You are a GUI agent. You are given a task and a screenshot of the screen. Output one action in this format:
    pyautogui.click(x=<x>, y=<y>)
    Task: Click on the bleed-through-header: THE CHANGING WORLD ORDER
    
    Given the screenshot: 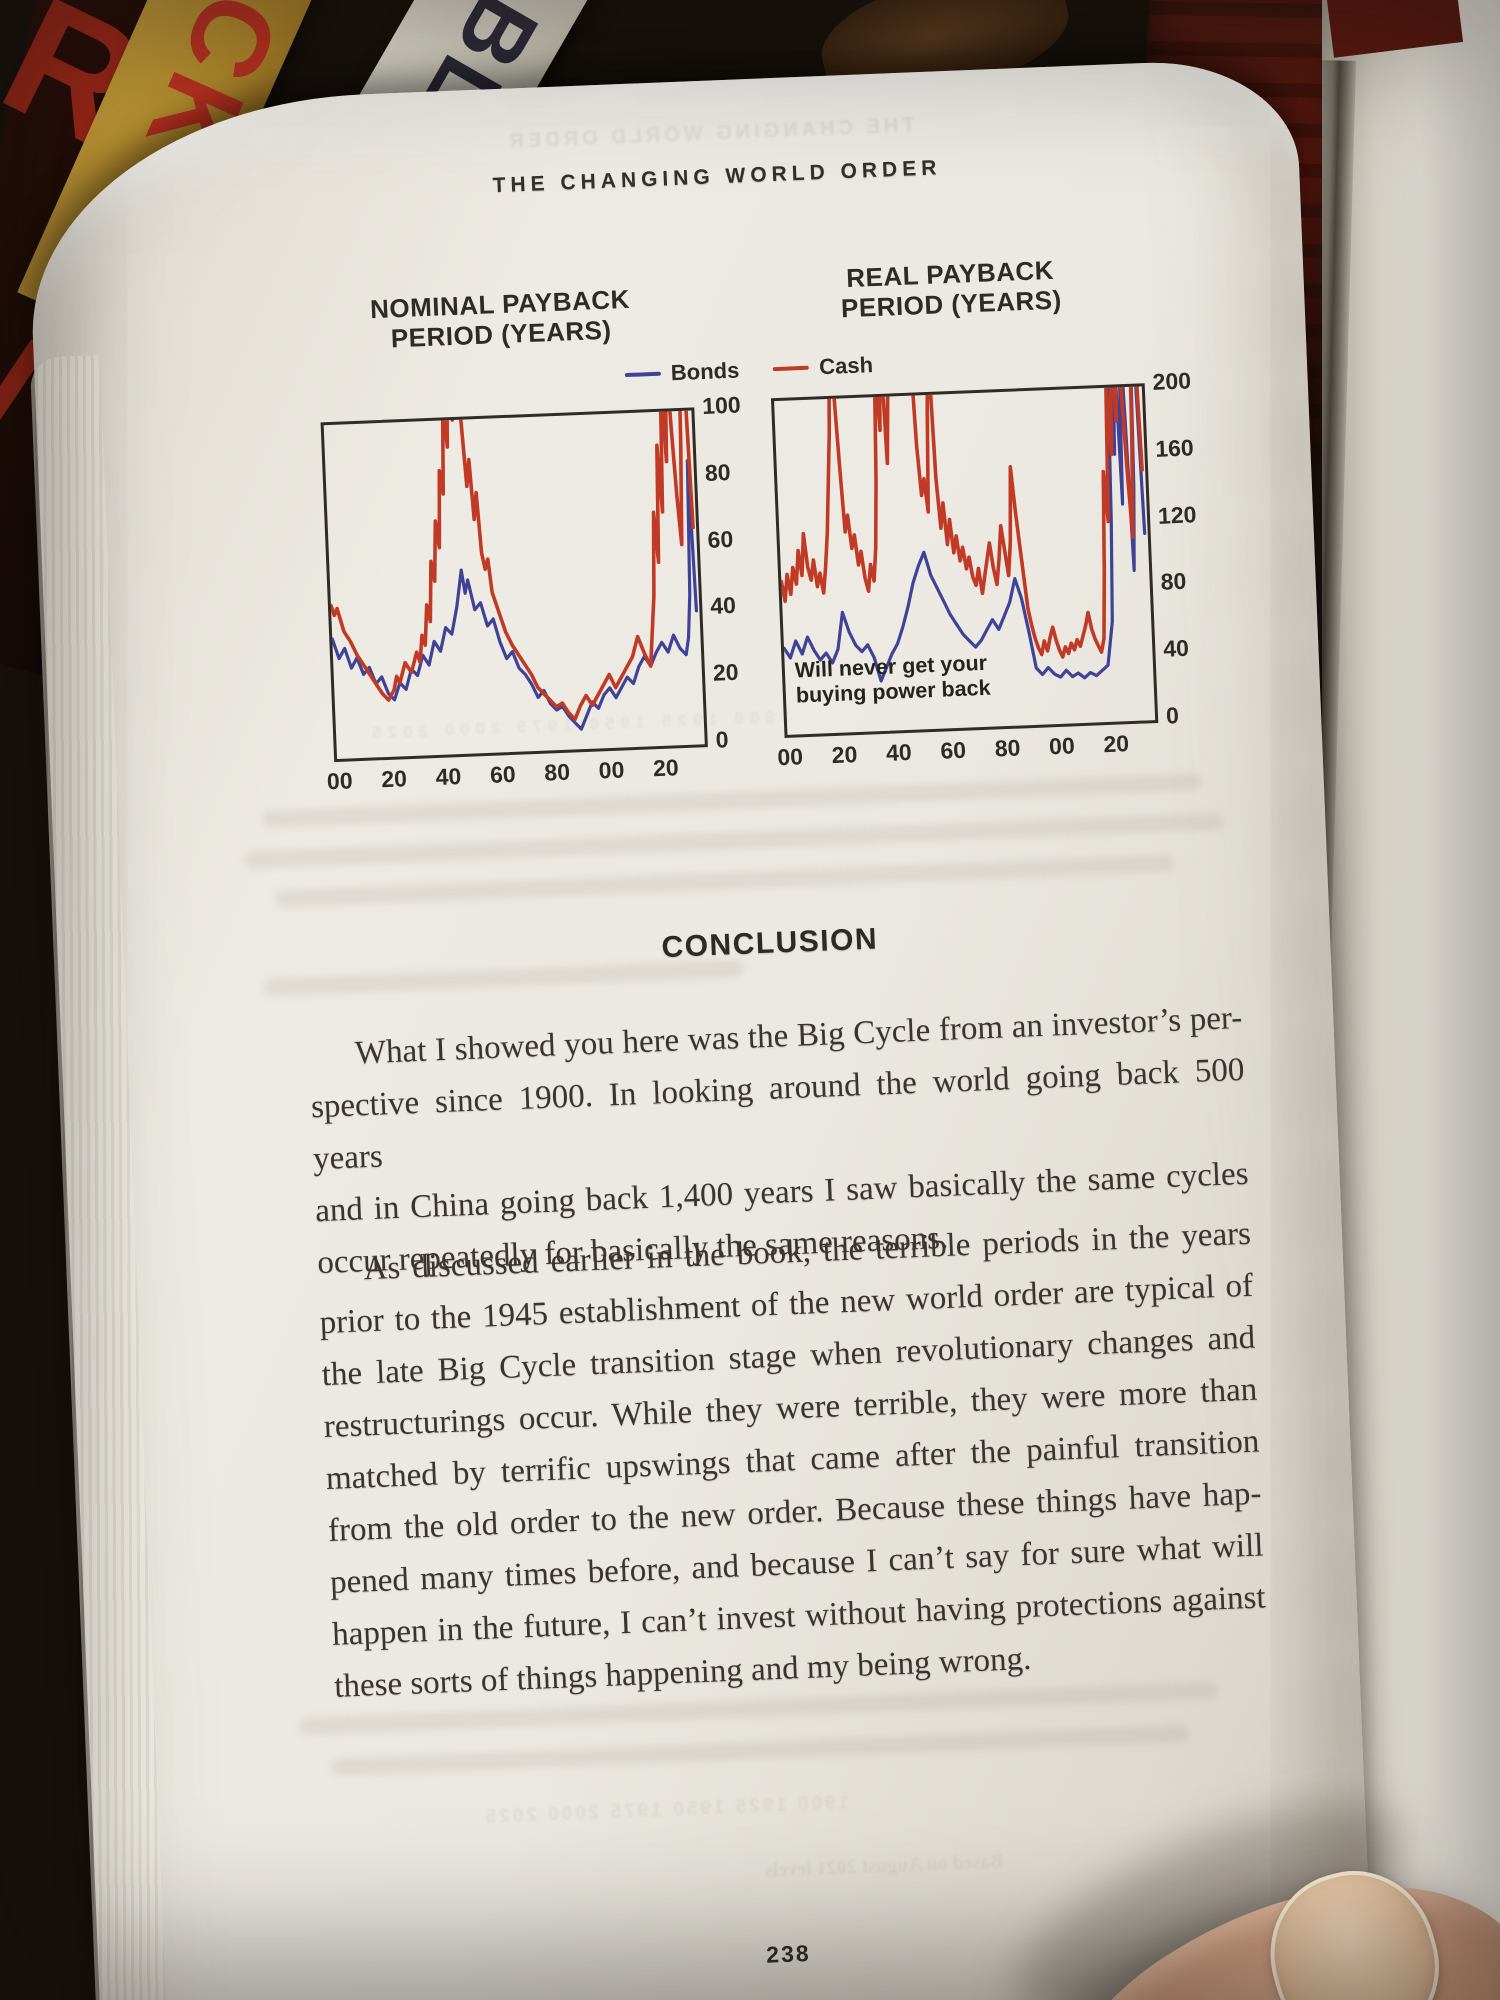 What is the action you would take?
    pyautogui.click(x=710, y=133)
    